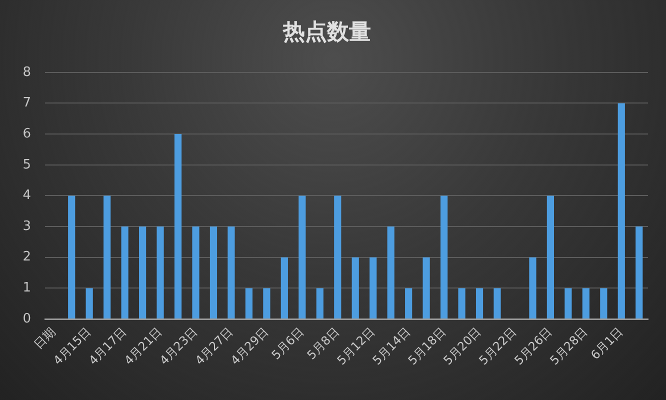  I want to click on x-tick-label: 6月1日, so click(607, 343).